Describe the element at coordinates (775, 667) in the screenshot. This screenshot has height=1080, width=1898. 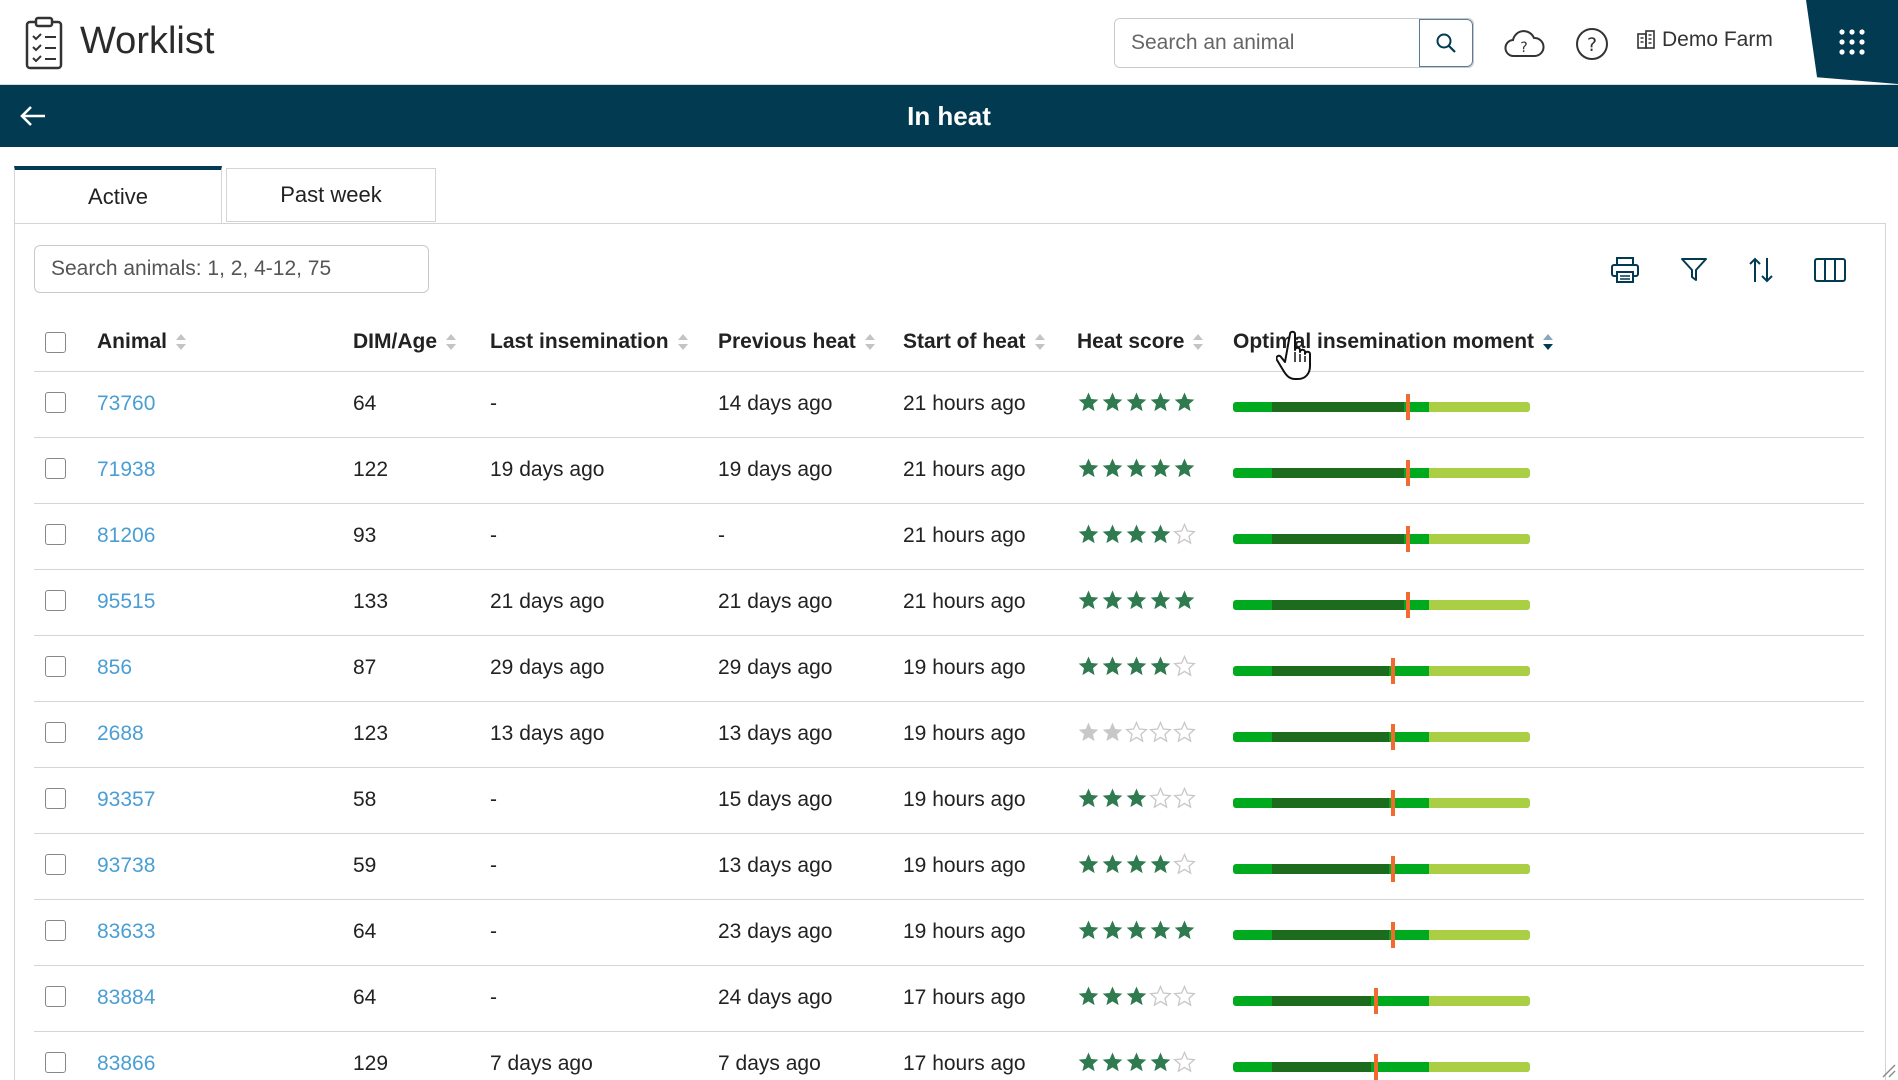
I see `previous-heat-cell: 29 days ago` at that location.